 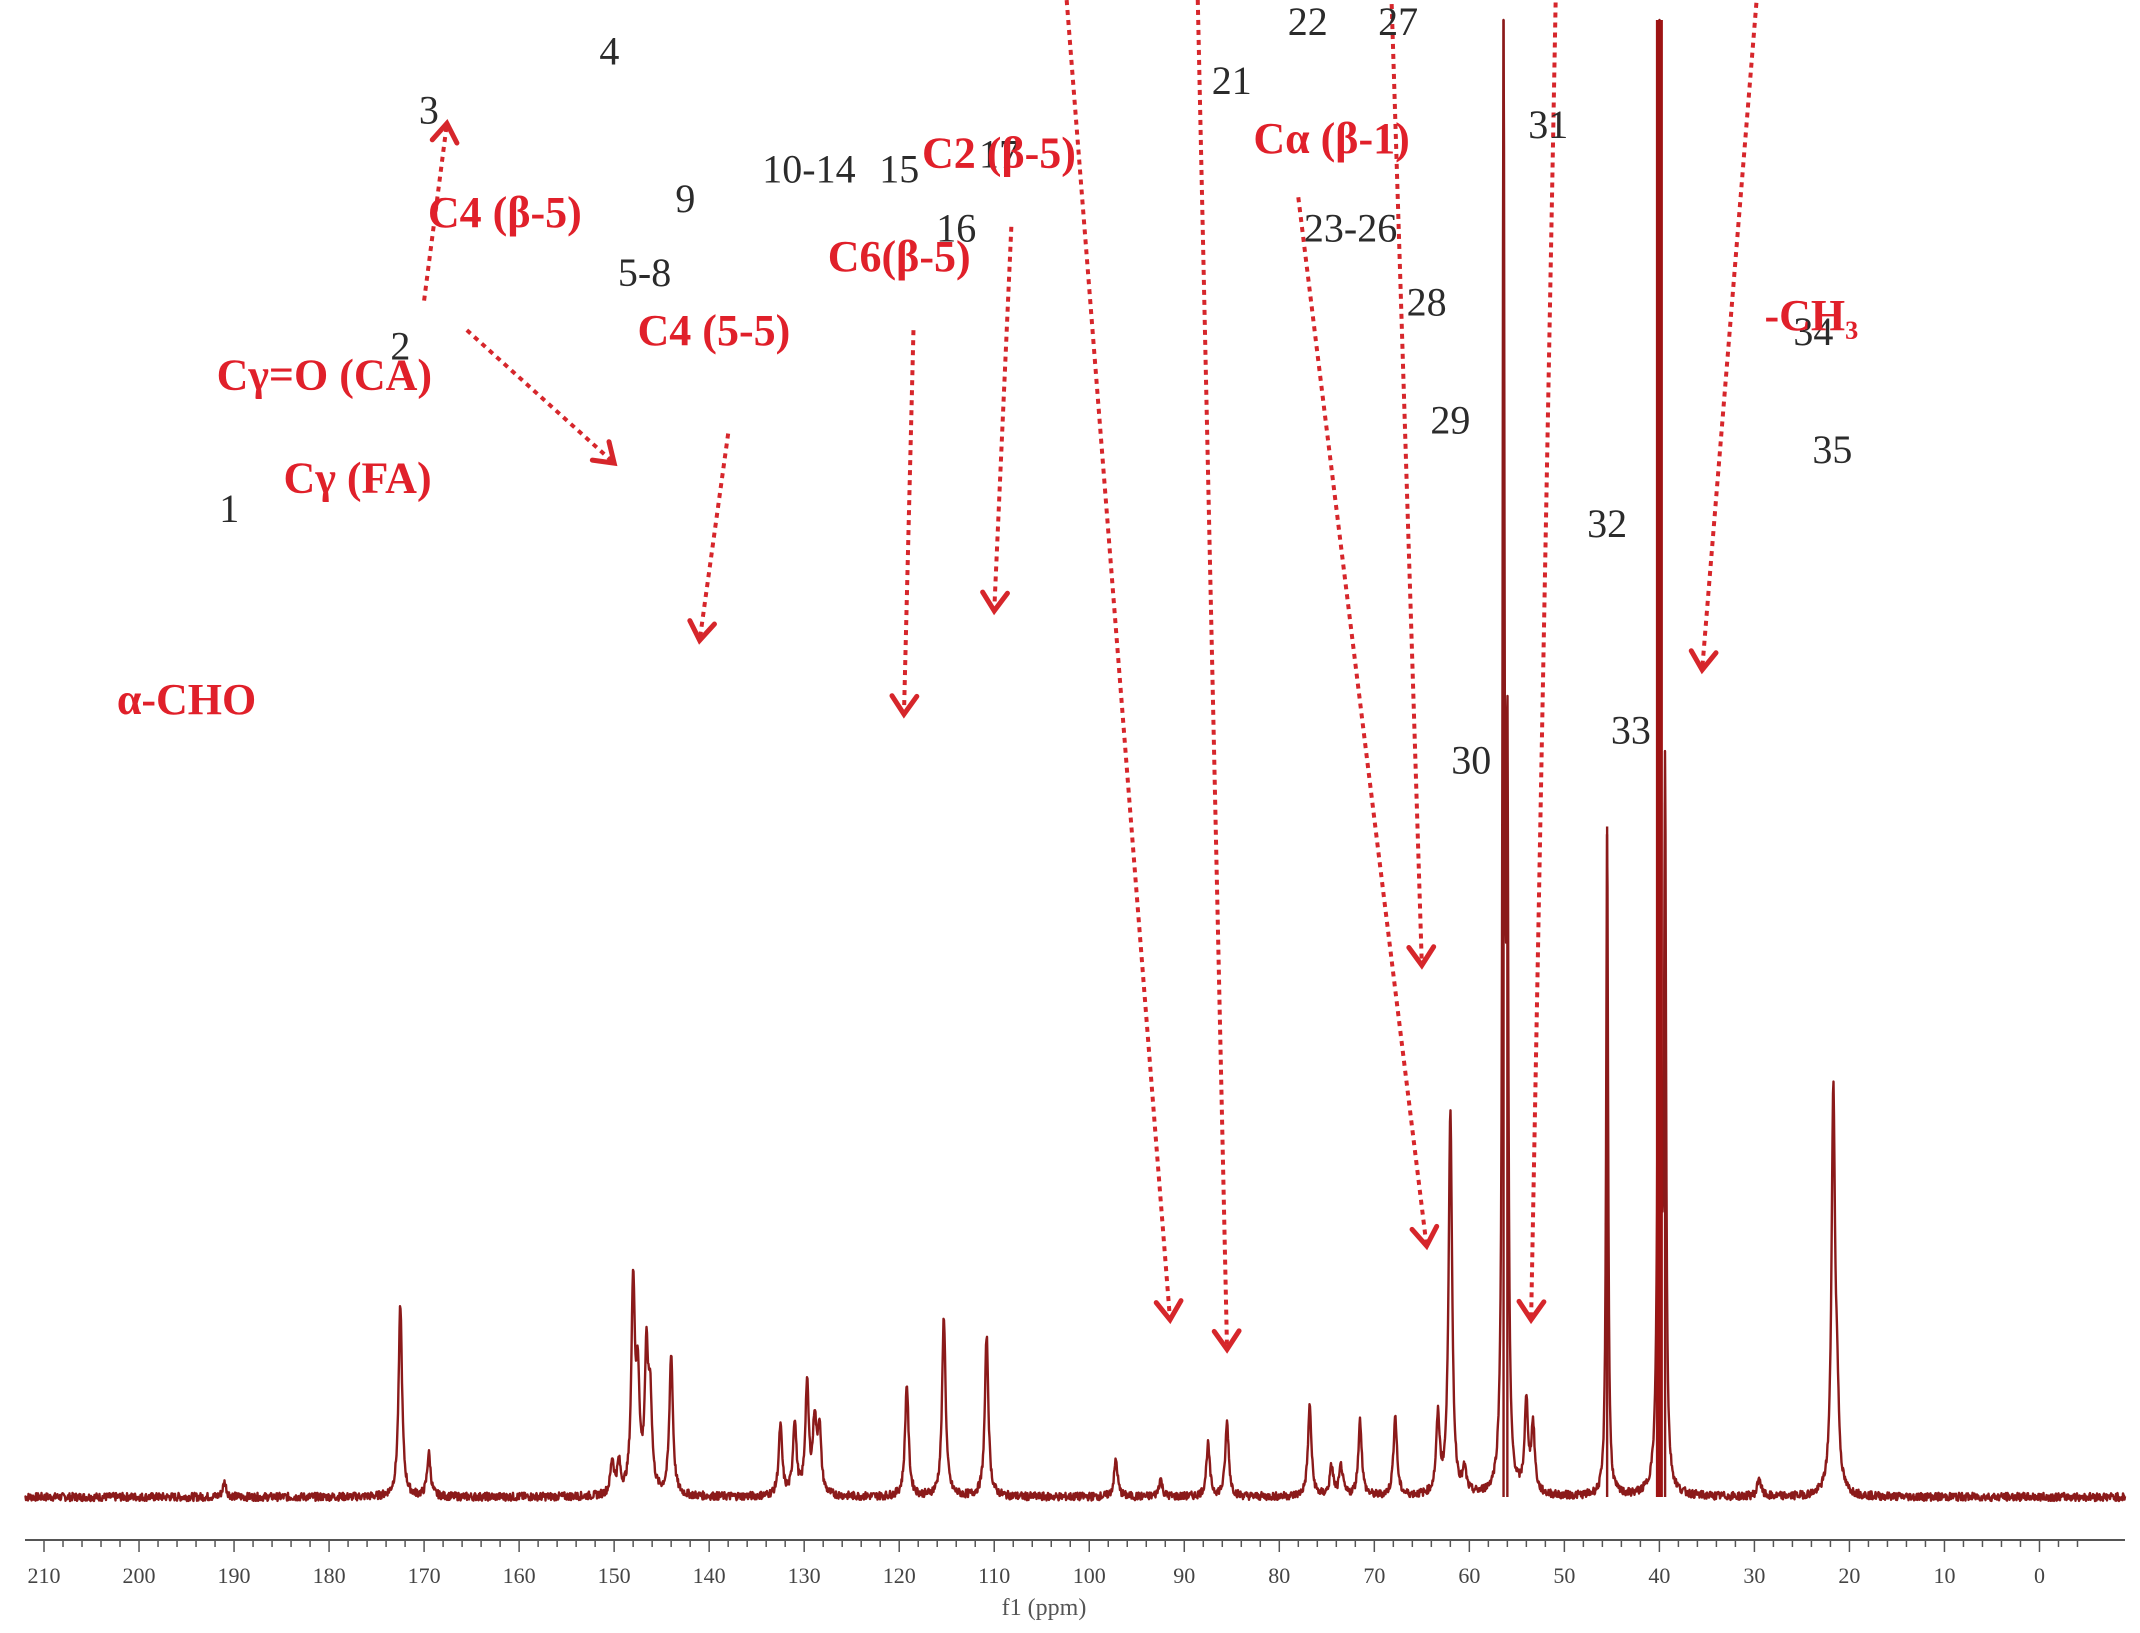 What do you see at coordinates (956, 228) in the screenshot?
I see `peak-number-label: 16` at bounding box center [956, 228].